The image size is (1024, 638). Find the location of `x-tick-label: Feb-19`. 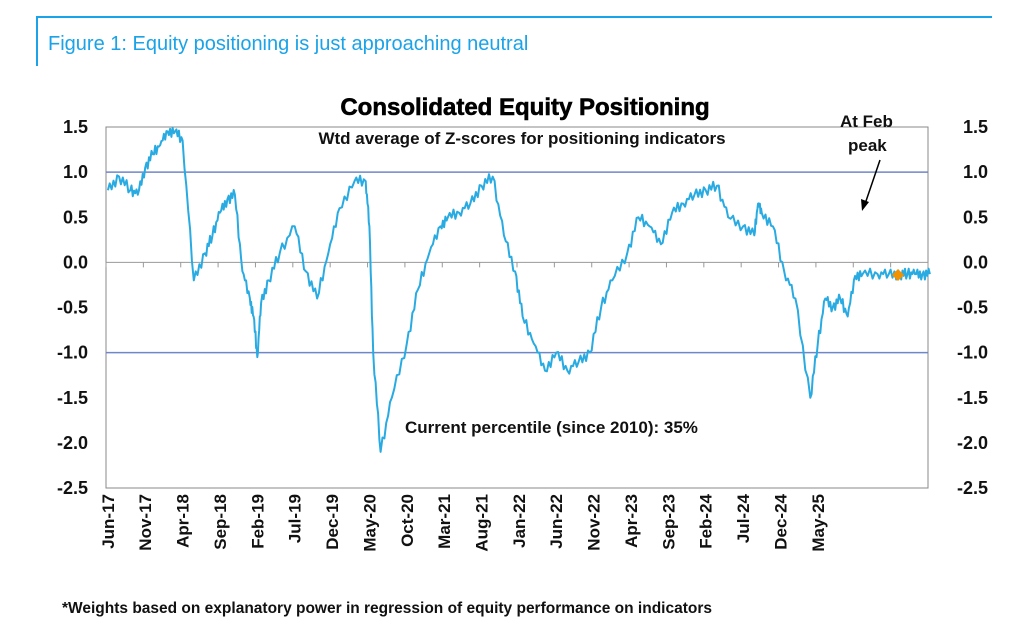

x-tick-label: Feb-19 is located at coordinates (257, 521).